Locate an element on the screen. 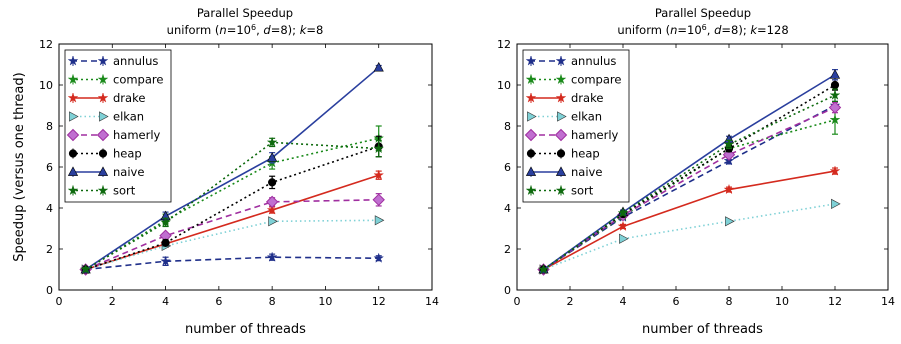 Image resolution: width=901 pixels, height=344 pixels. subtitle-part: =8 is located at coordinates (314, 30).